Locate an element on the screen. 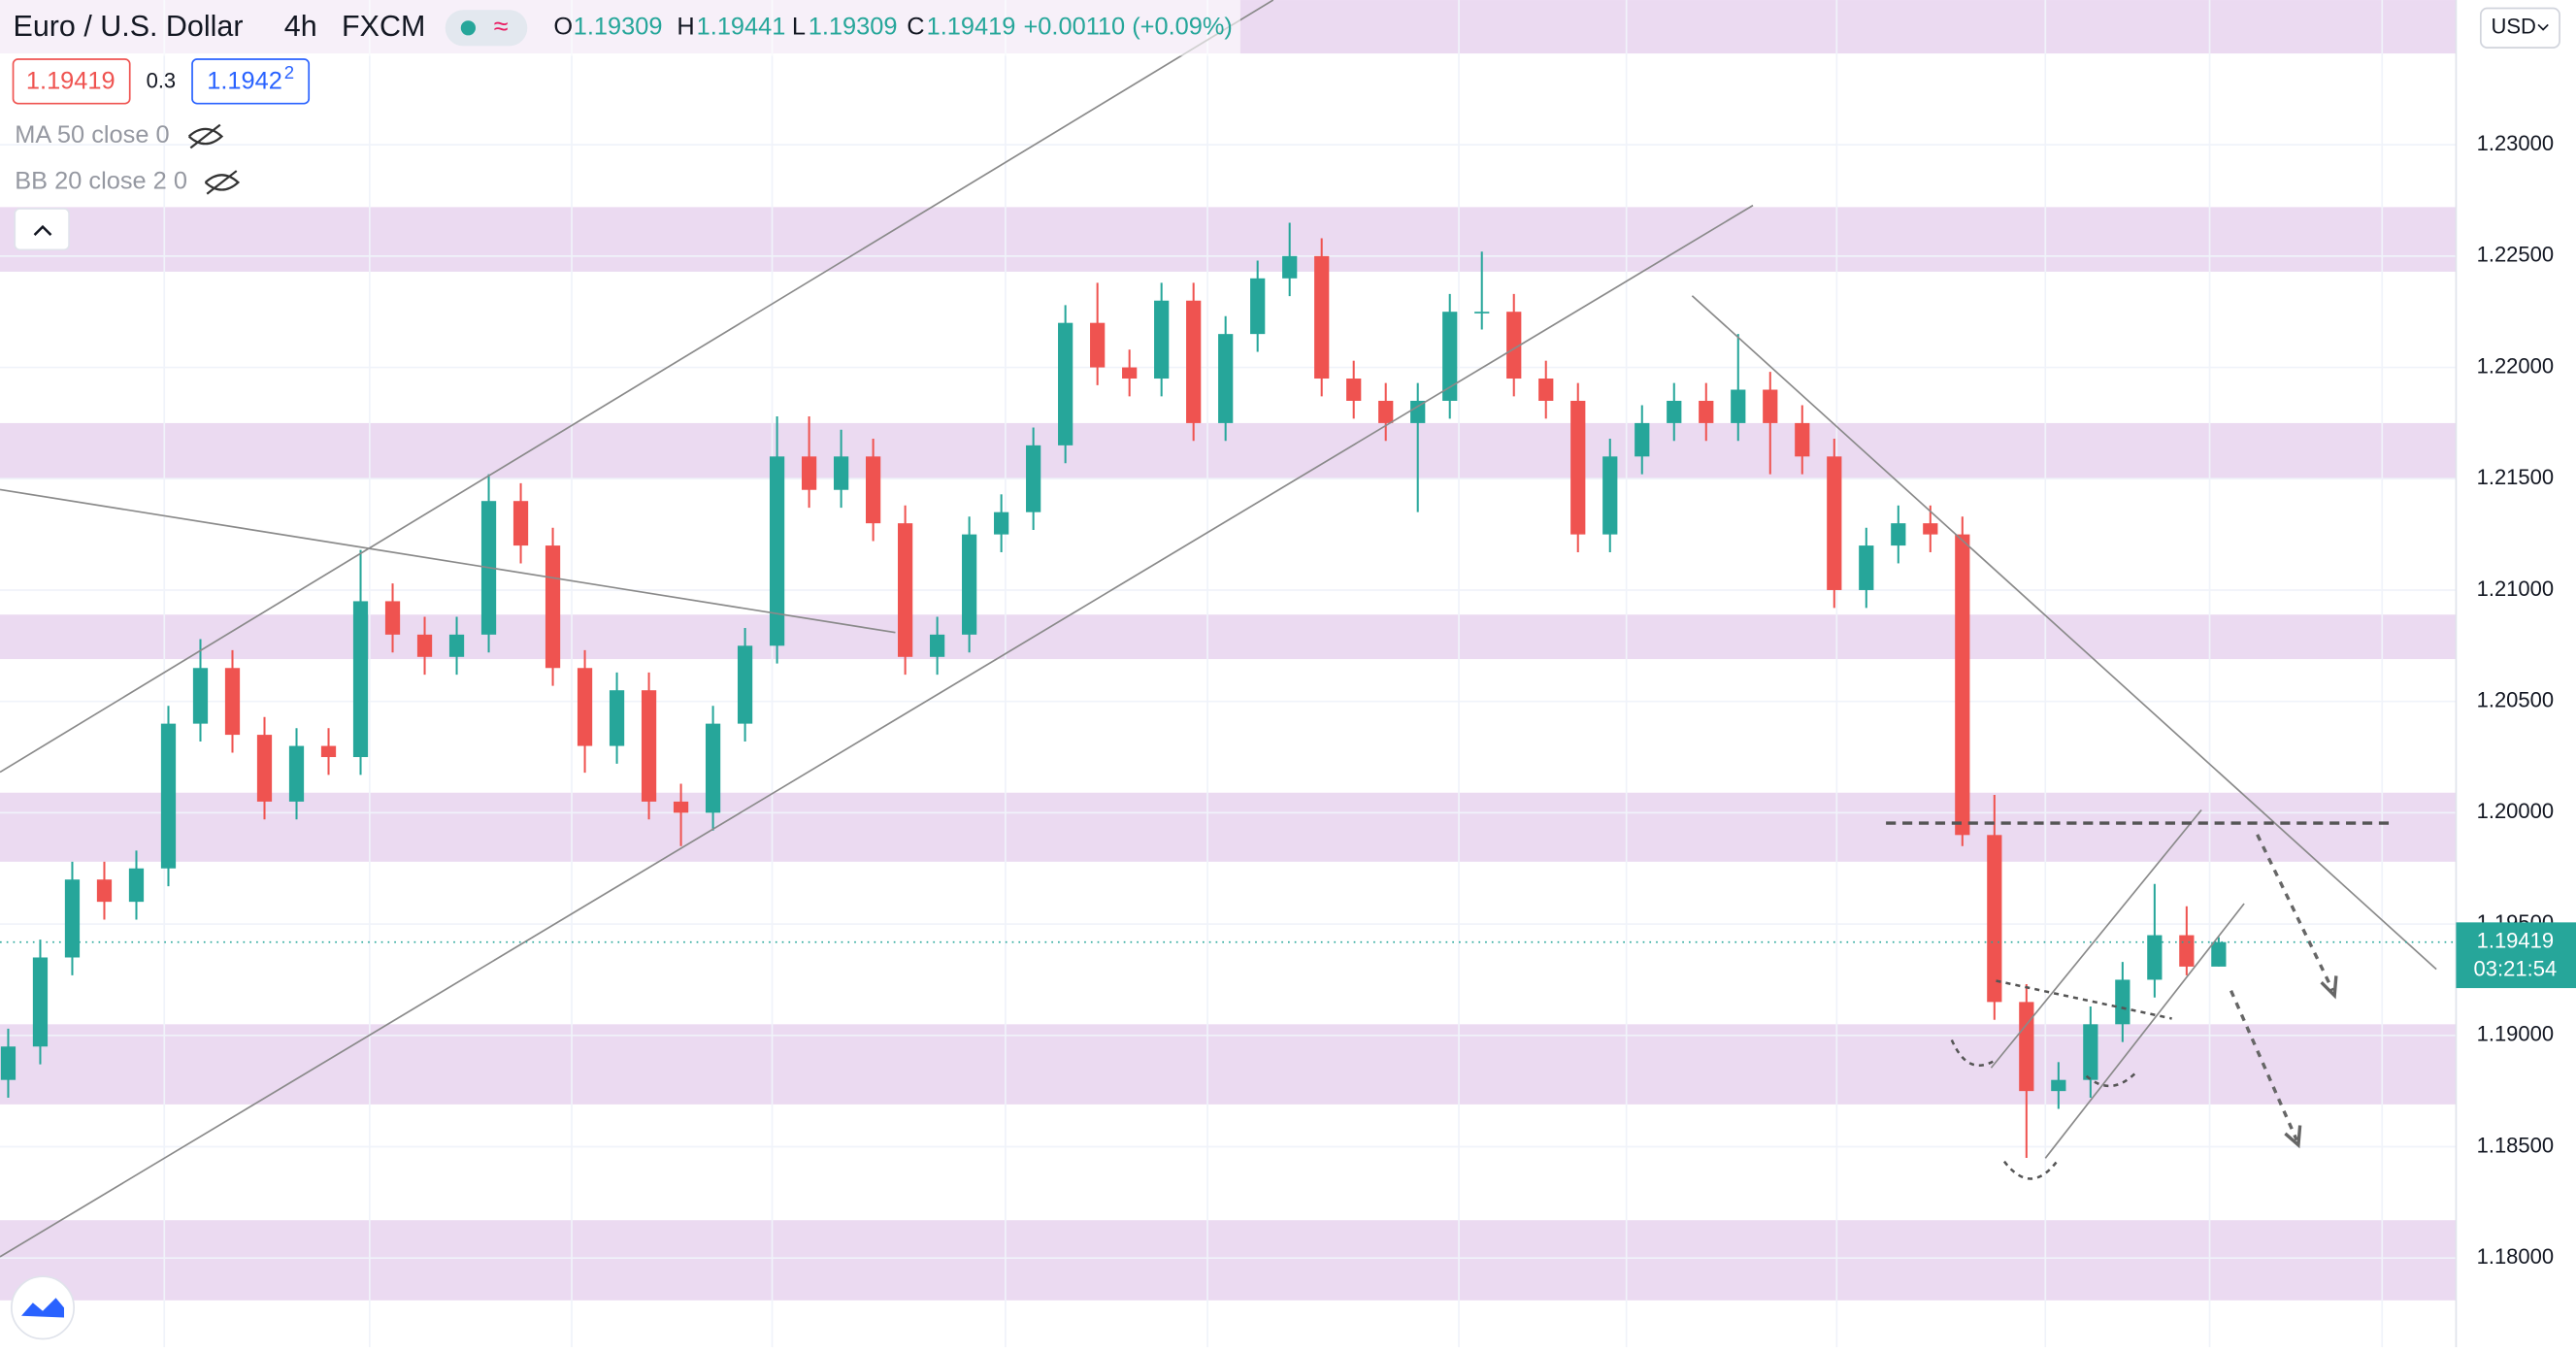  last-price-box is located at coordinates (2516, 955).